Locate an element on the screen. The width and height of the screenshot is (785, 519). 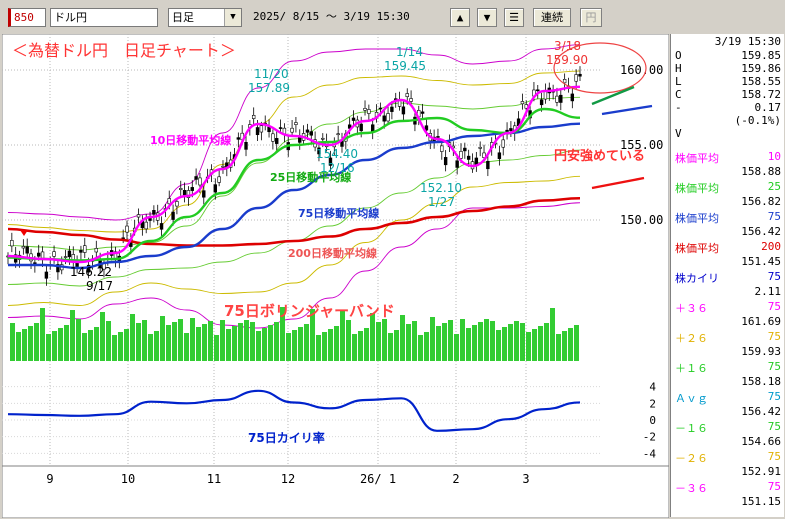
datetime-row: 3/19 15:30 is located at coordinates (728, 42).